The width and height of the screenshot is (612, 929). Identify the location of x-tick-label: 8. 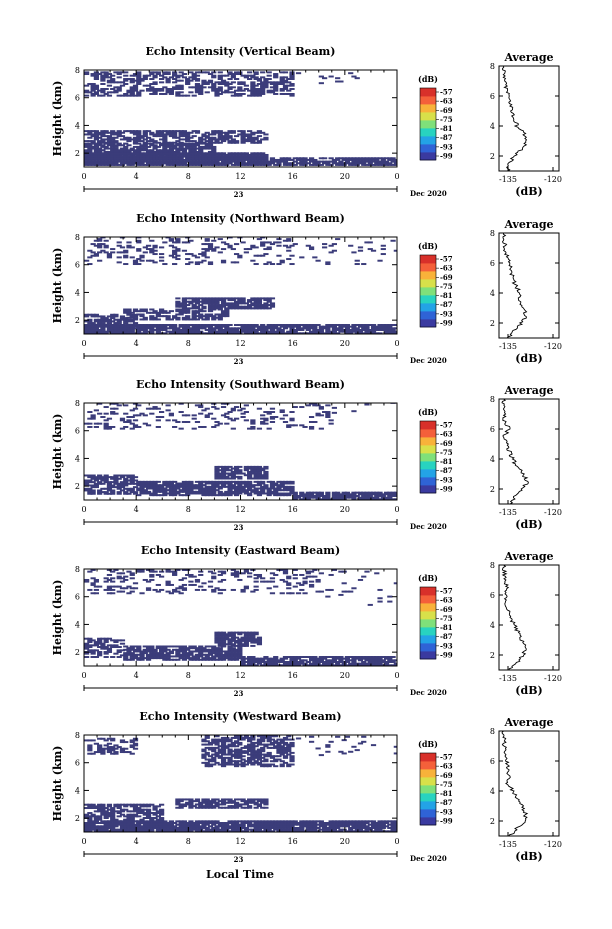
(188, 343).